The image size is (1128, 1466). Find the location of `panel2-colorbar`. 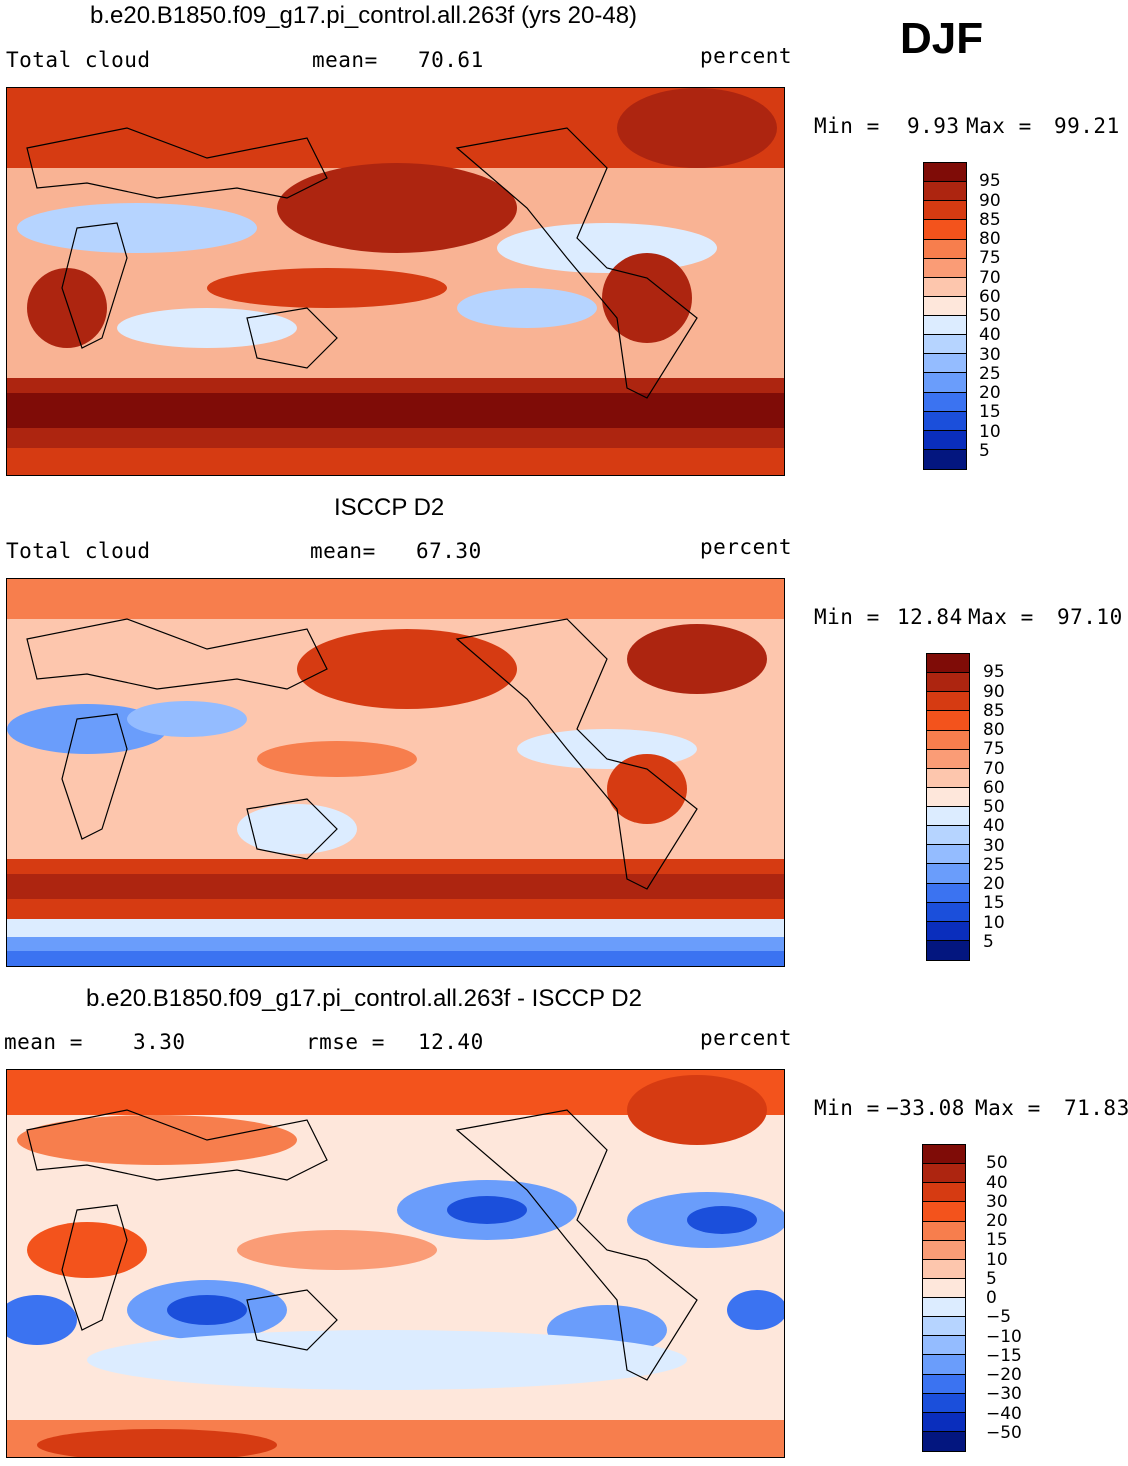

panel2-colorbar is located at coordinates (948, 807).